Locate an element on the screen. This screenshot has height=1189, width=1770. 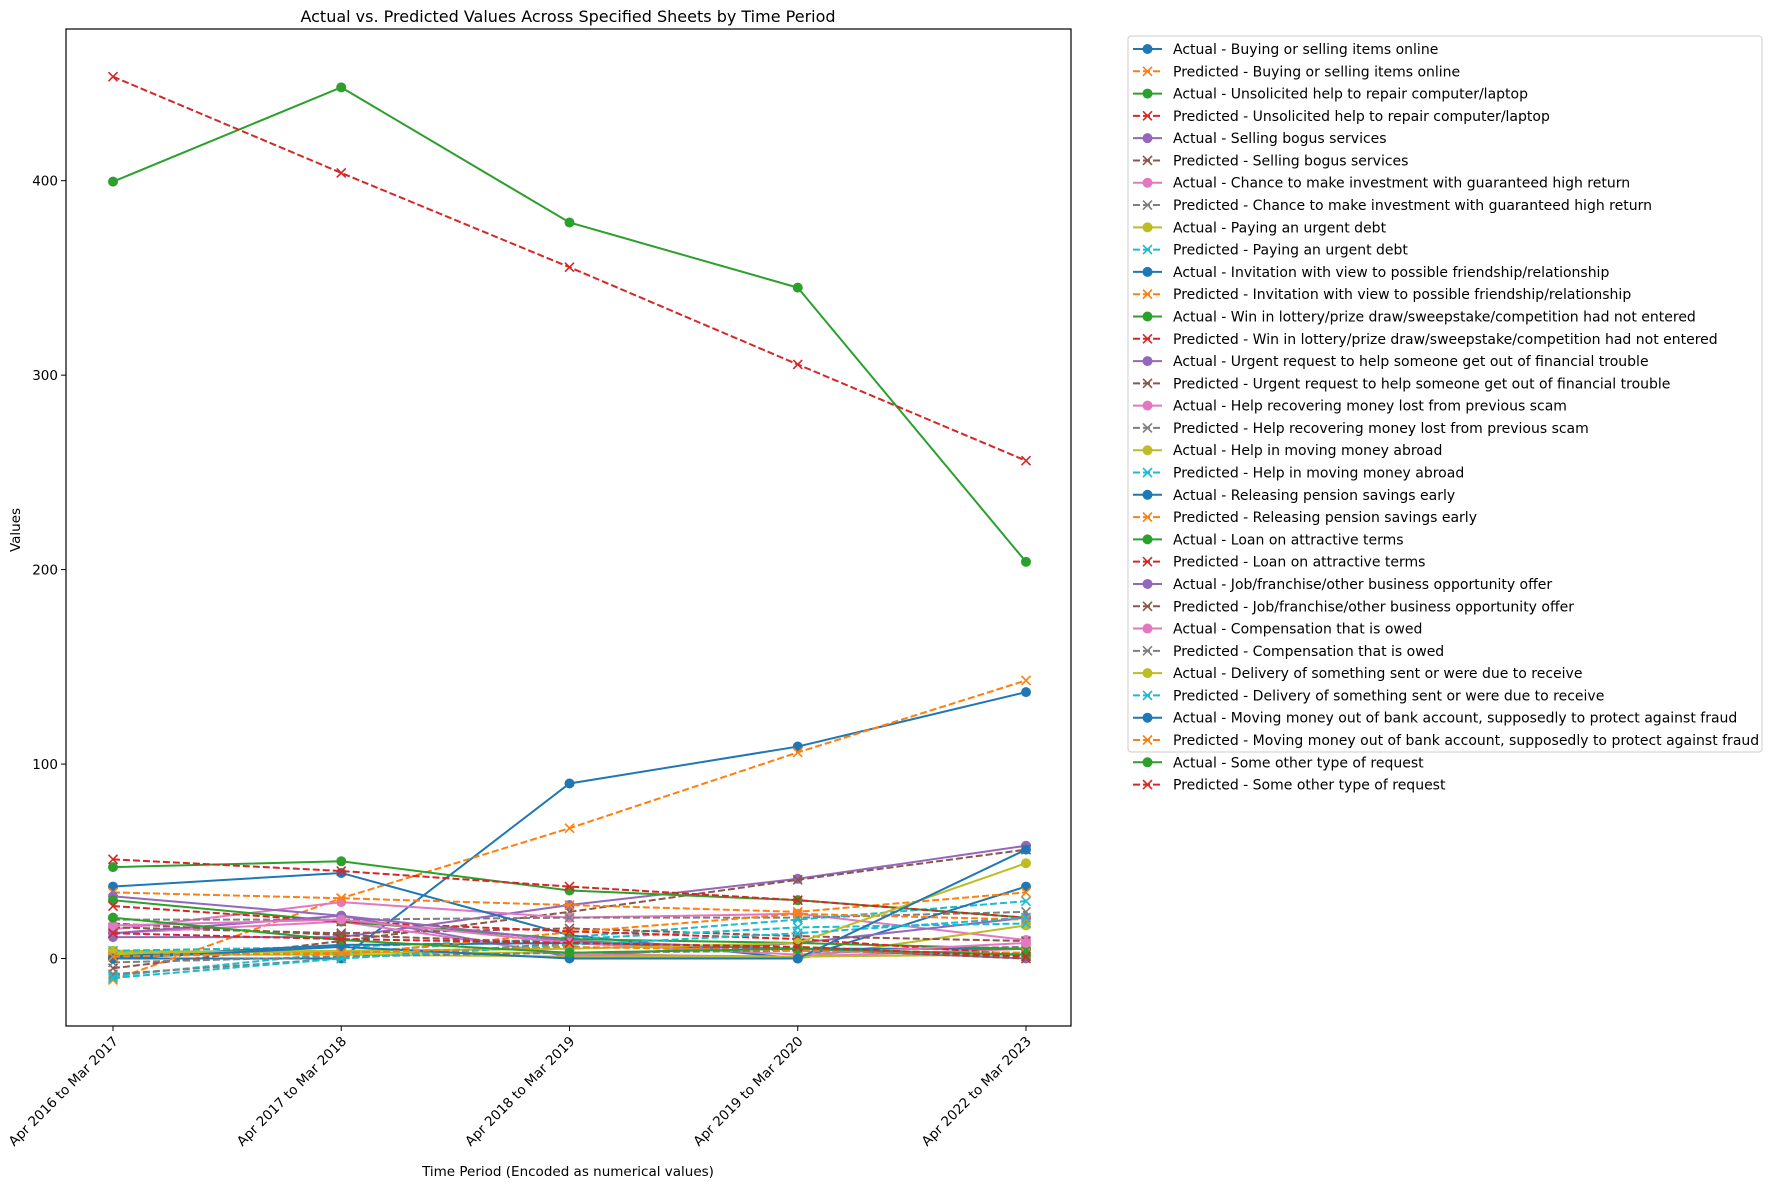
y-tick-label: 400 is located at coordinates (45, 182).